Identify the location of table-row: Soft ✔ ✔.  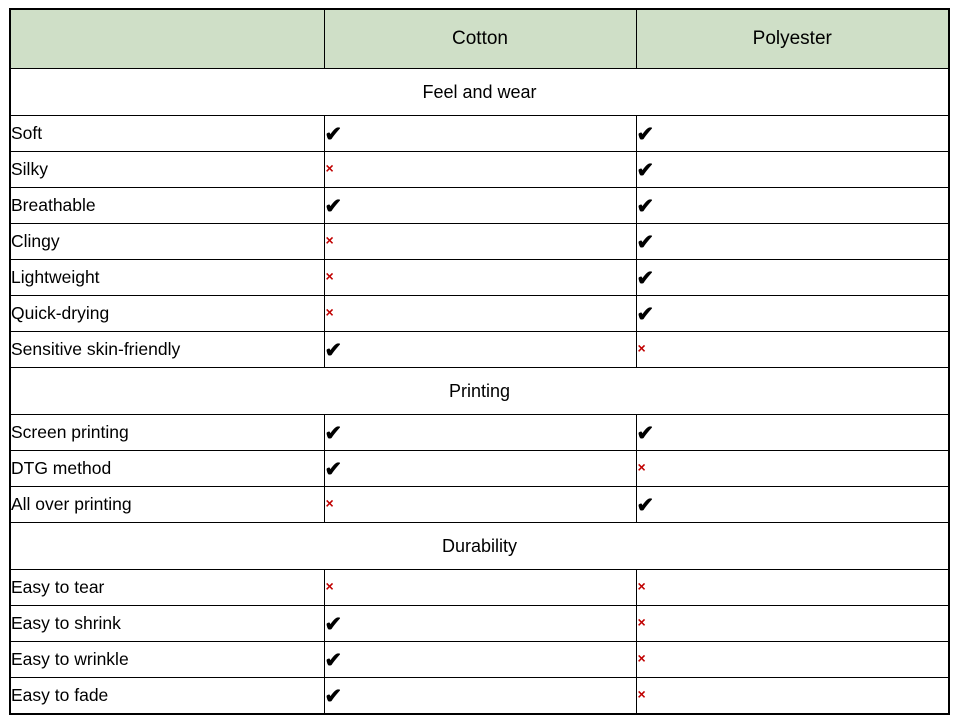
(479, 133).